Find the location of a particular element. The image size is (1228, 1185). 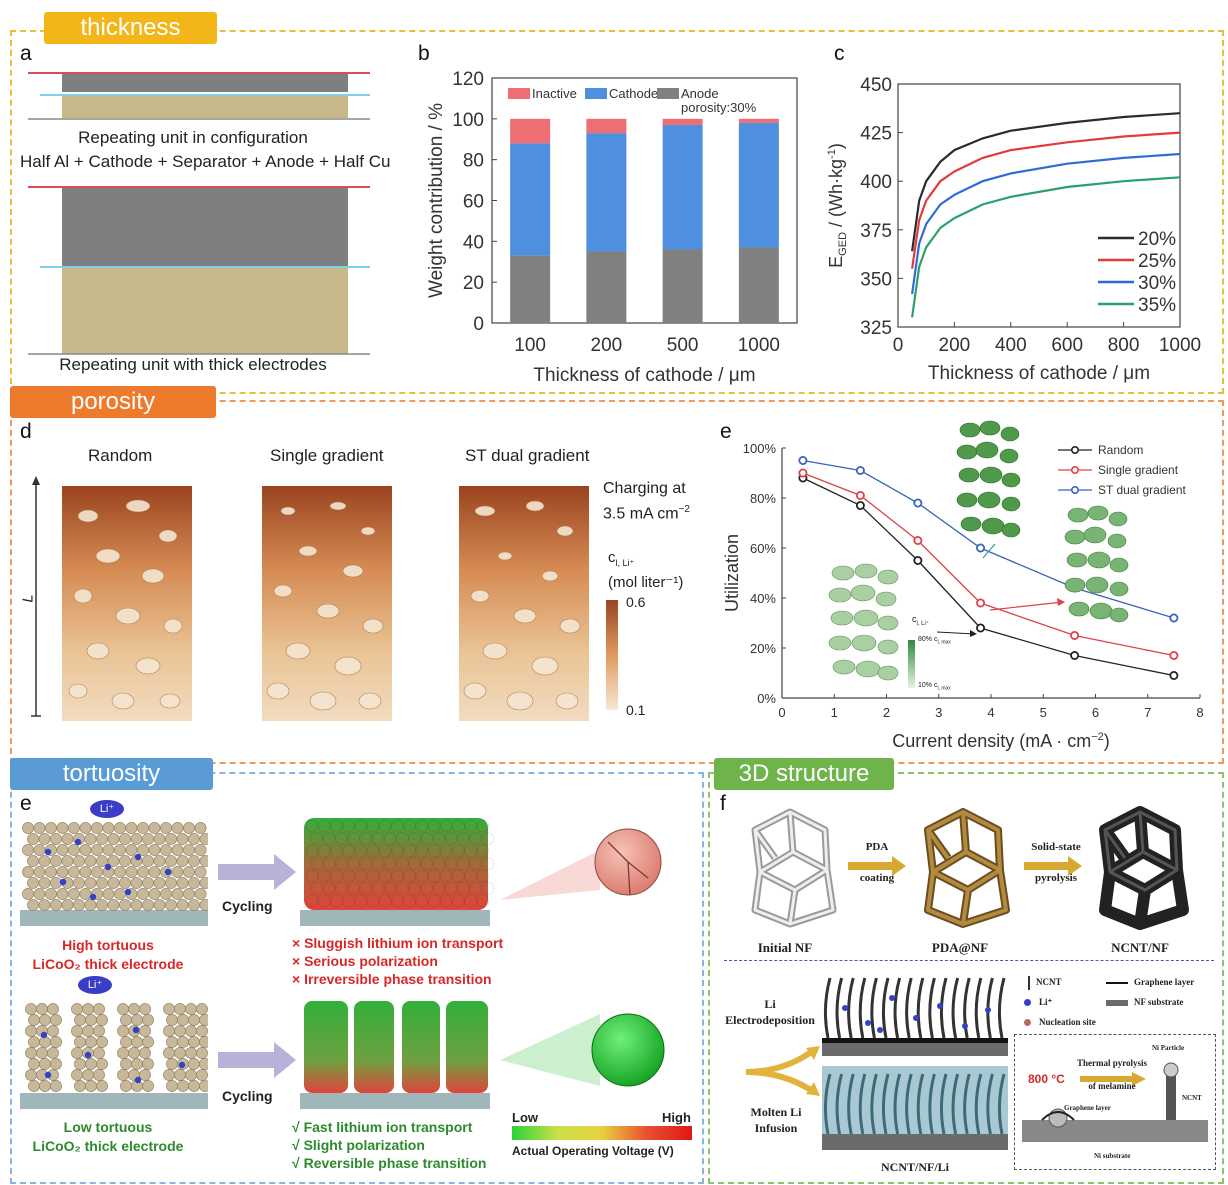

y-tick-label: 120 is located at coordinates (468, 79).